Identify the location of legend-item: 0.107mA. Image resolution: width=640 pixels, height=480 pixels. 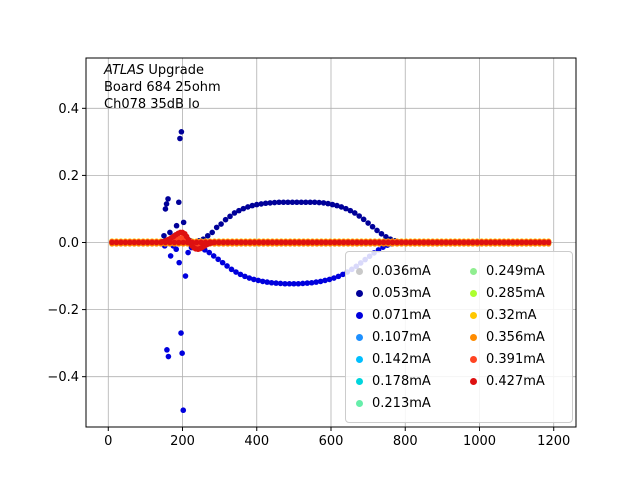
(402, 337).